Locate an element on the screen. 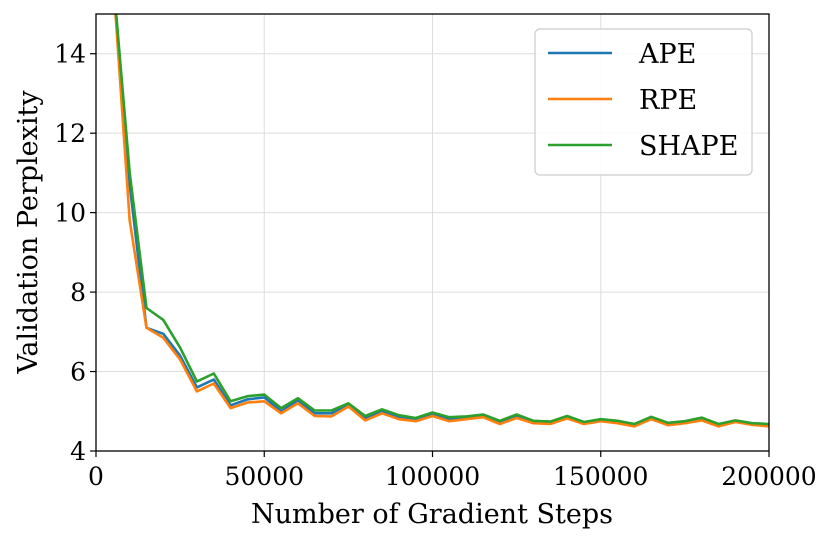 Image resolution: width=831 pixels, height=548 pixels. x-tick-label: 50000 is located at coordinates (264, 476).